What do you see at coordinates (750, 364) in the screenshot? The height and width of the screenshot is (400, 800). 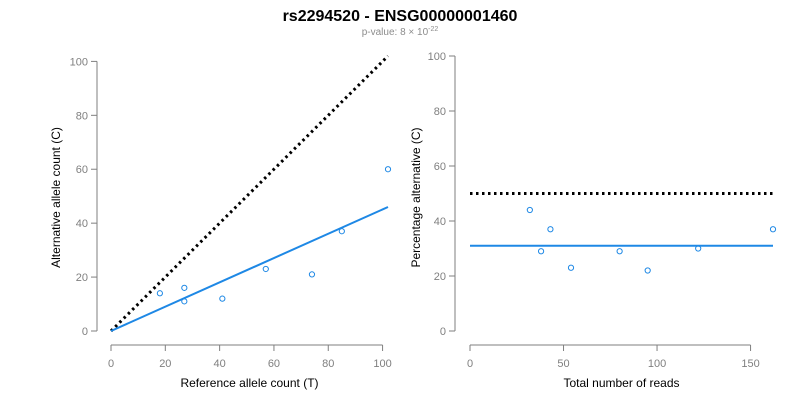 I see `x-tick-label: 150` at bounding box center [750, 364].